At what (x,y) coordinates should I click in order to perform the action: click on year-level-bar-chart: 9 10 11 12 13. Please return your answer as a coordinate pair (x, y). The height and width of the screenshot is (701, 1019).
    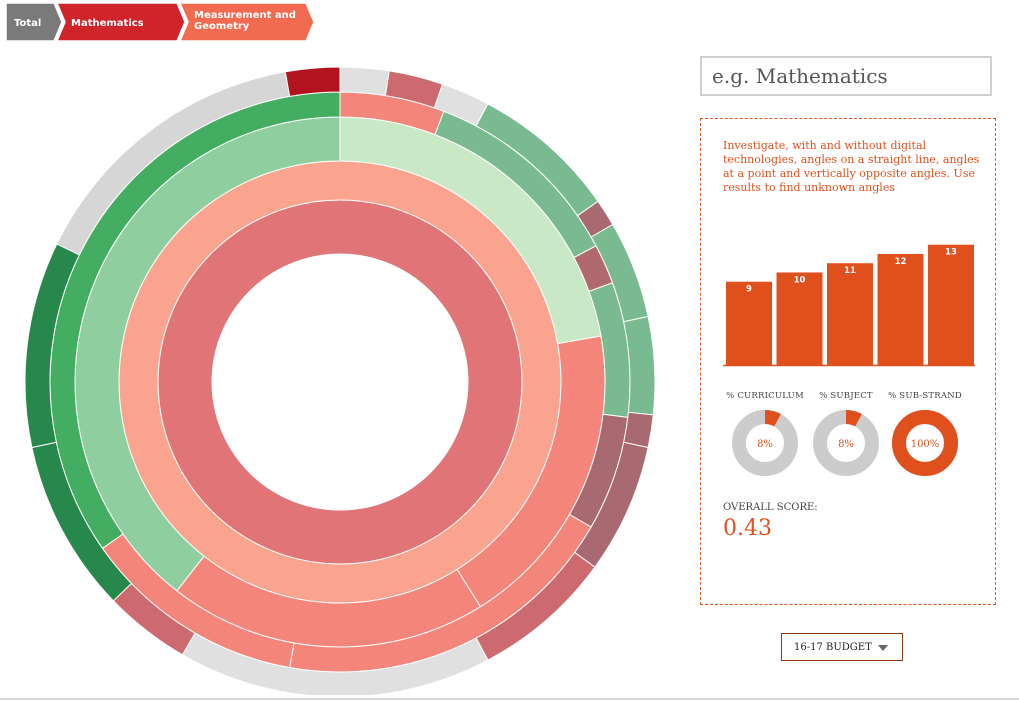
    Looking at the image, I should click on (849, 305).